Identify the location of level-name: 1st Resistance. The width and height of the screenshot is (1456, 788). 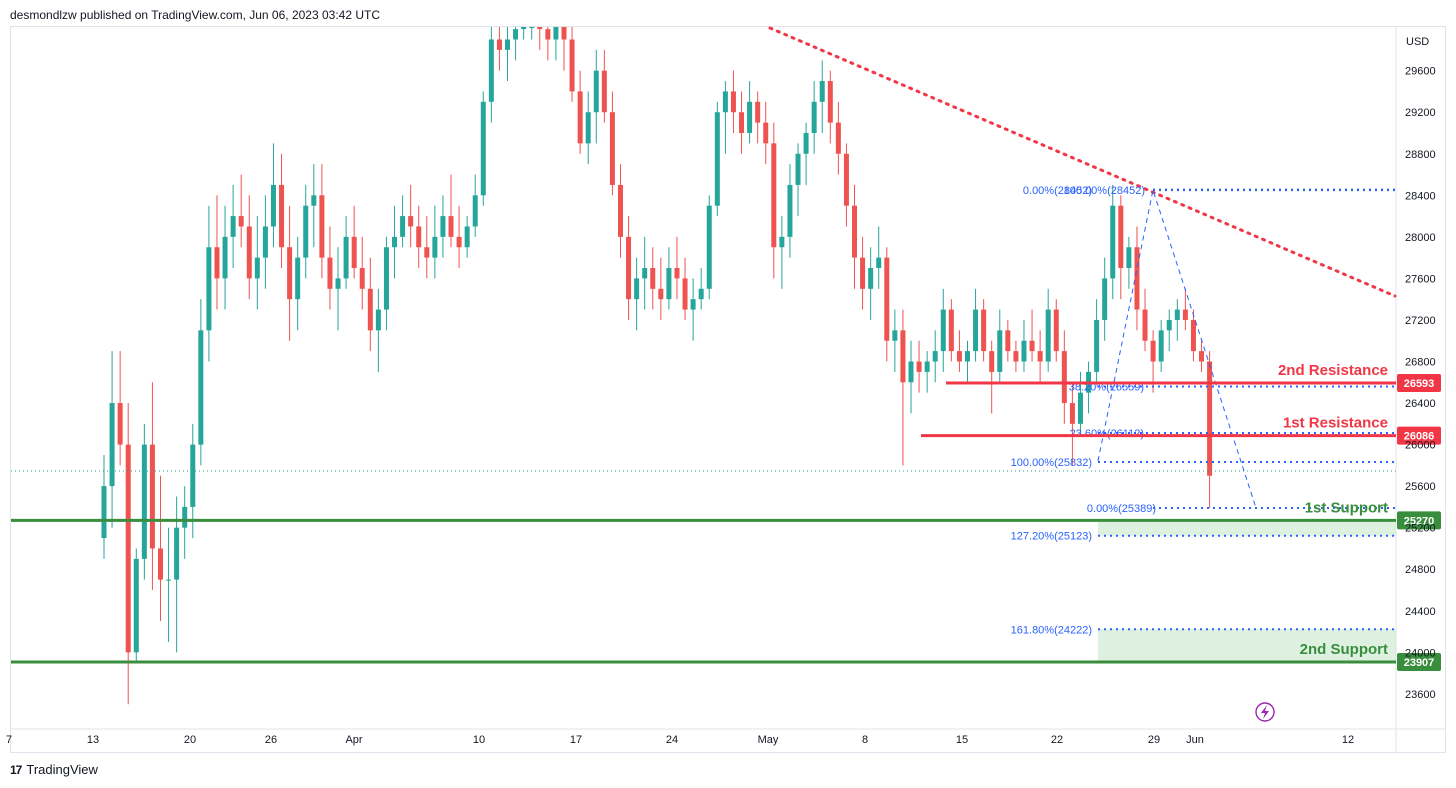
(1335, 423).